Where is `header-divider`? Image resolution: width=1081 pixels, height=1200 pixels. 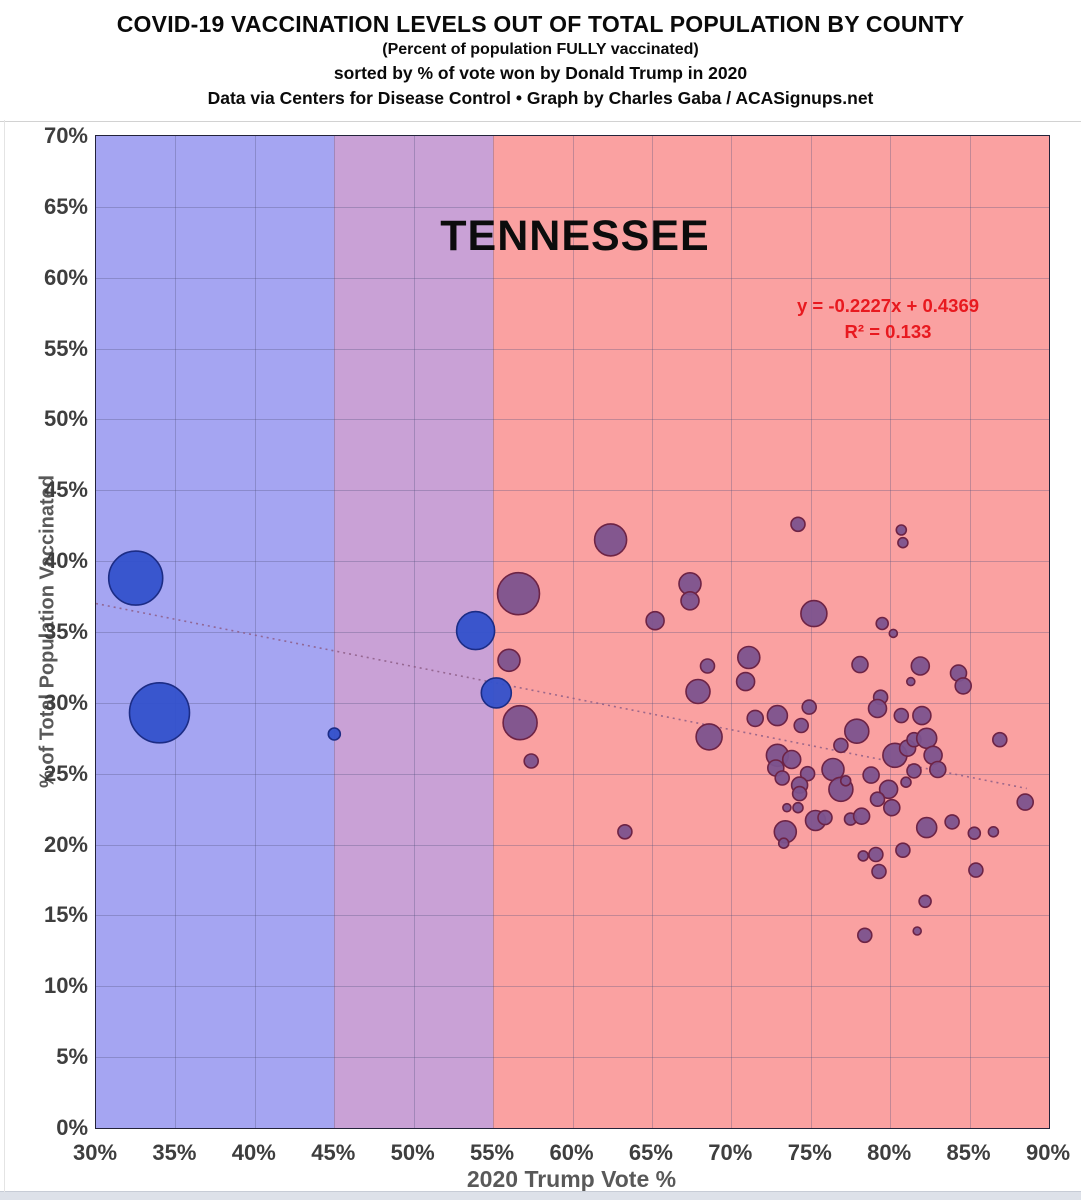 header-divider is located at coordinates (540, 121).